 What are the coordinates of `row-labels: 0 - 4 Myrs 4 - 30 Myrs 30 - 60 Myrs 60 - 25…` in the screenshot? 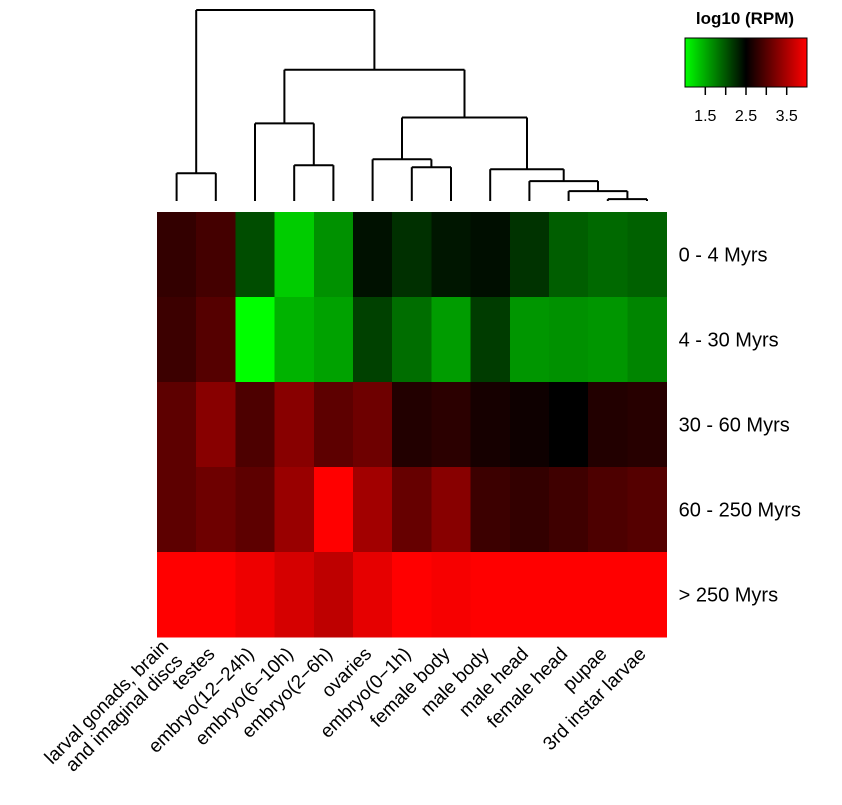 It's located at (740, 426).